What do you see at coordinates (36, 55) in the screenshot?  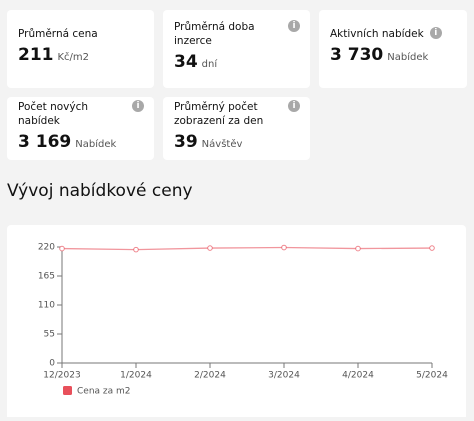 I see `card-value: 211` at bounding box center [36, 55].